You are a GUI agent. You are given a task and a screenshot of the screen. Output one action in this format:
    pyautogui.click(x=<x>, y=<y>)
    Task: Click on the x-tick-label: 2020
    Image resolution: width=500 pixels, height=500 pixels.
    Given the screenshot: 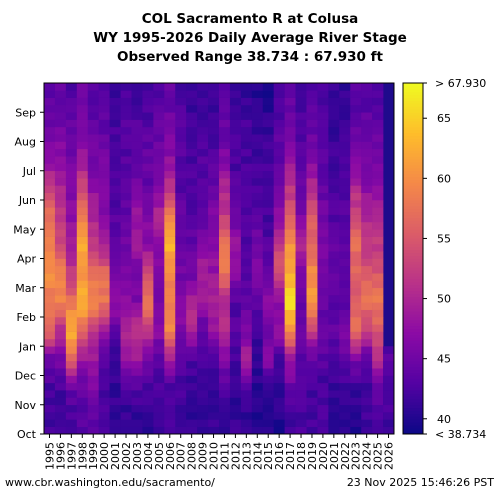 What is the action you would take?
    pyautogui.click(x=323, y=456)
    